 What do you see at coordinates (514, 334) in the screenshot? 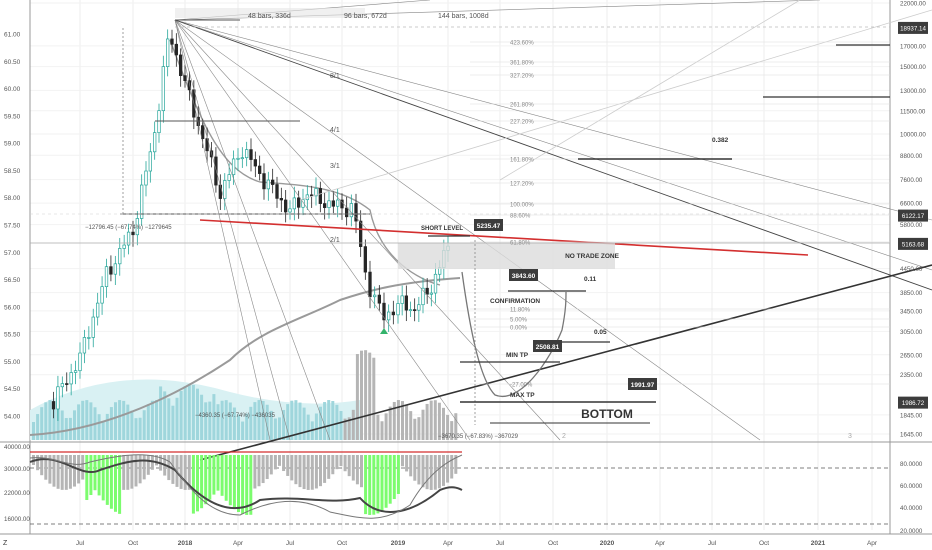
I see `projection-path` at bounding box center [514, 334].